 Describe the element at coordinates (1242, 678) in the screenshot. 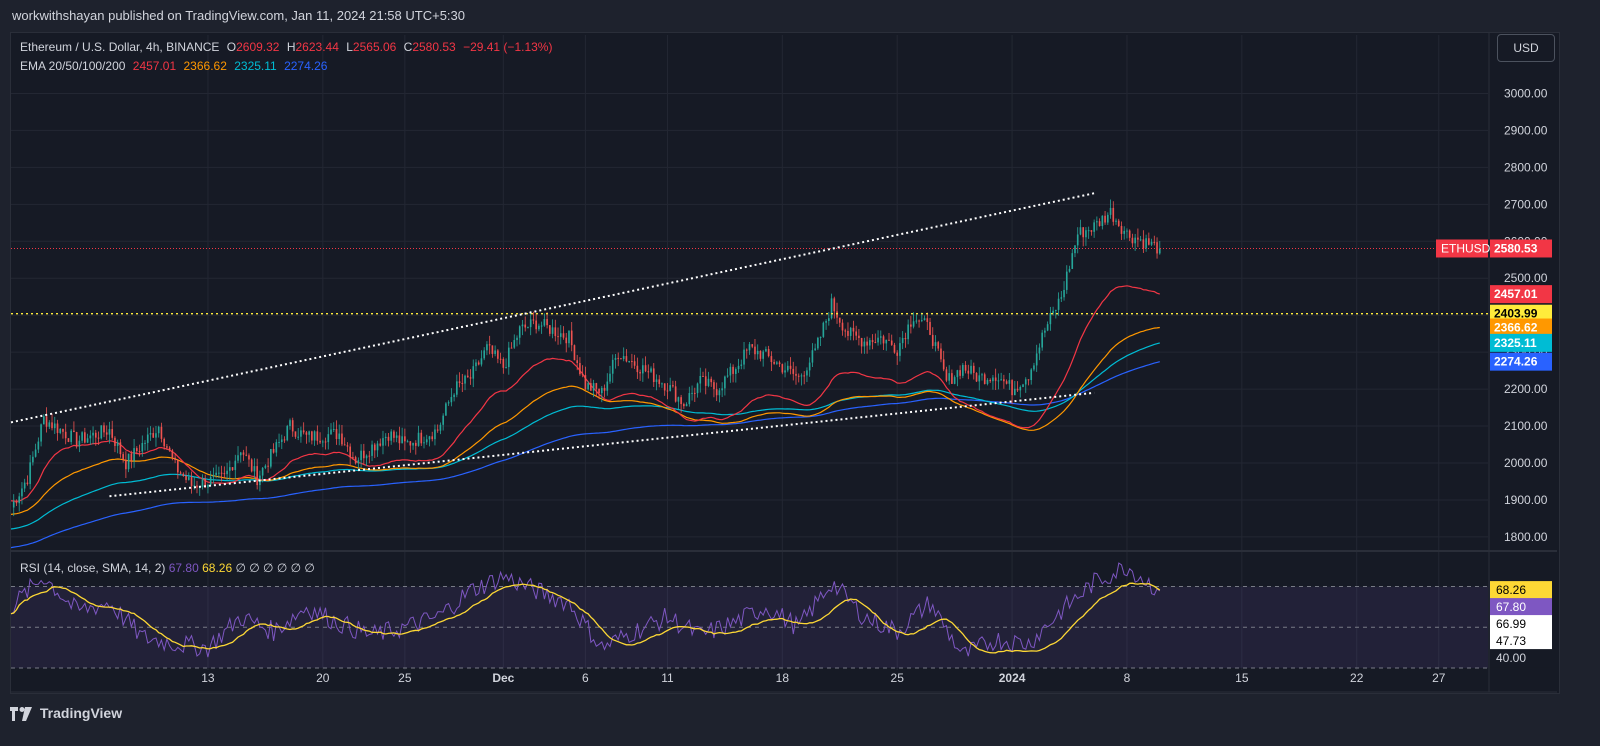

I see `x-tick-label: 15` at that location.